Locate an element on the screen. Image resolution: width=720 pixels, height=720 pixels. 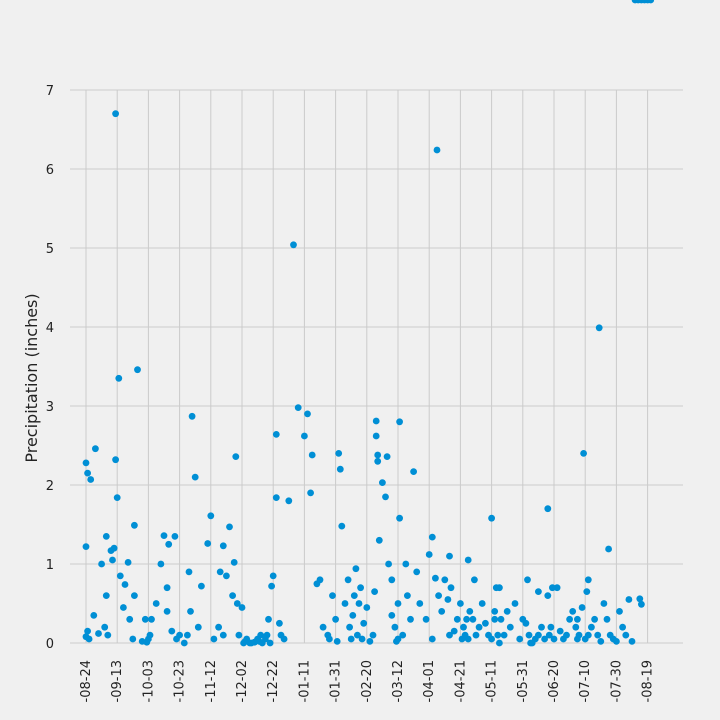
y-tick-label: 4 is located at coordinates (50, 328).